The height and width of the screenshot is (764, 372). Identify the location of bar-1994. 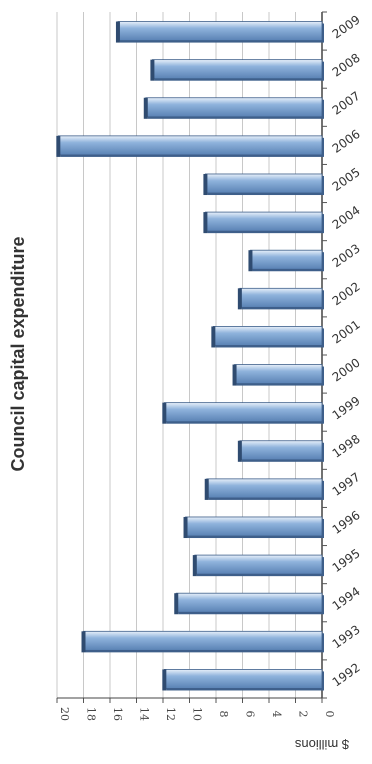
(249, 602).